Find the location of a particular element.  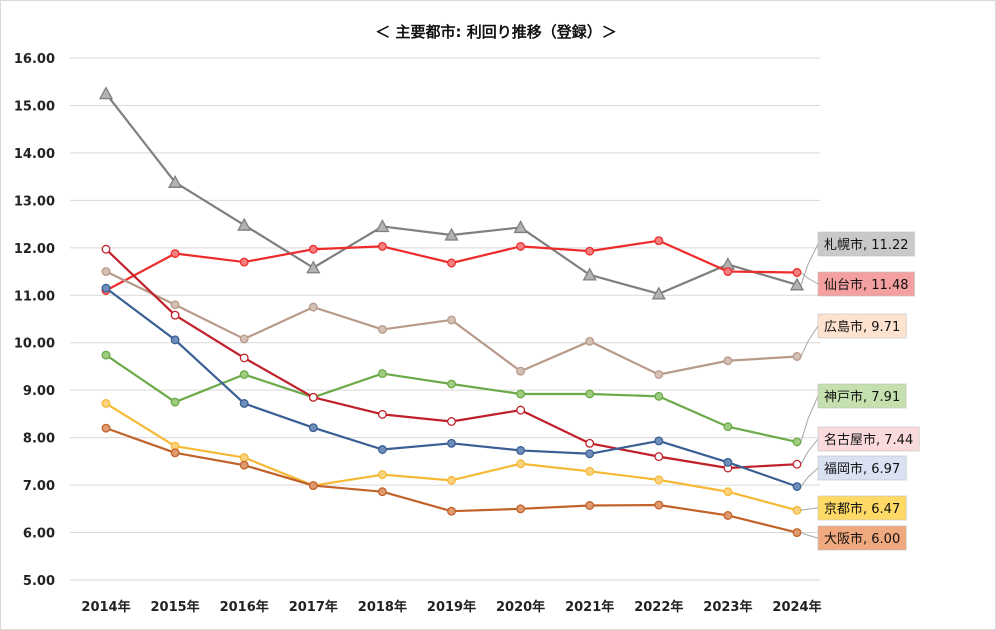

y-tick-label: 6.00 is located at coordinates (39, 534).